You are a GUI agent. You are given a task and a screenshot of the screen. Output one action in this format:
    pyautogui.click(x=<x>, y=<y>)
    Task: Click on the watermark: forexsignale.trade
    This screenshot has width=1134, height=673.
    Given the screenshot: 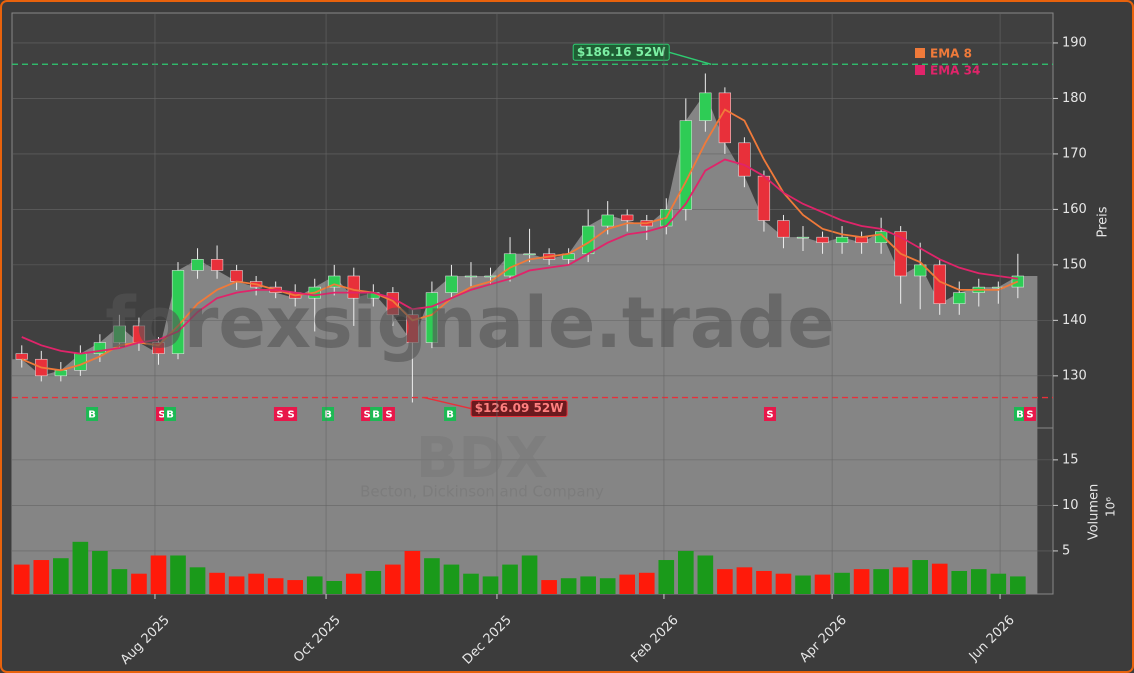 What is the action you would take?
    pyautogui.click(x=469, y=323)
    